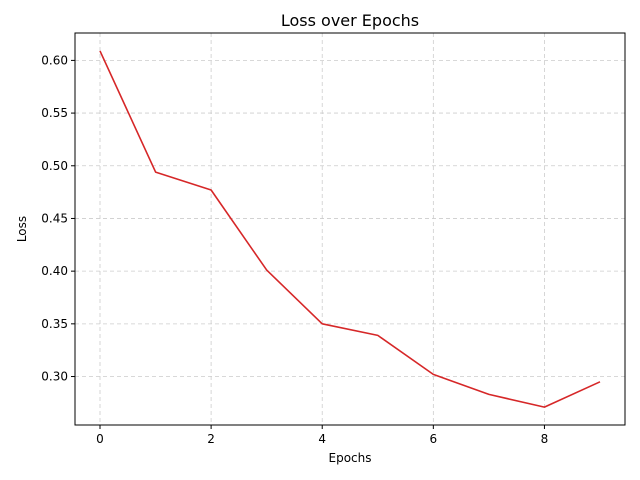  Describe the element at coordinates (434, 439) in the screenshot. I see `x-tick-label: 6` at that location.